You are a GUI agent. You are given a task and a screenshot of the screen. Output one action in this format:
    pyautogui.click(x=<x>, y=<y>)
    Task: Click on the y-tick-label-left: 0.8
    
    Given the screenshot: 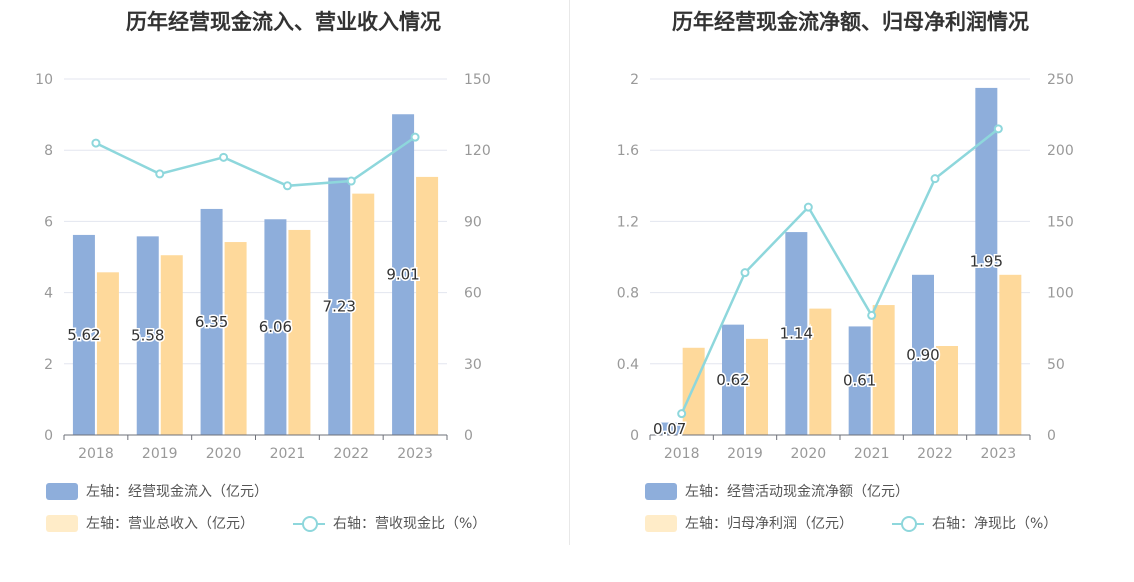 What is the action you would take?
    pyautogui.click(x=628, y=294)
    